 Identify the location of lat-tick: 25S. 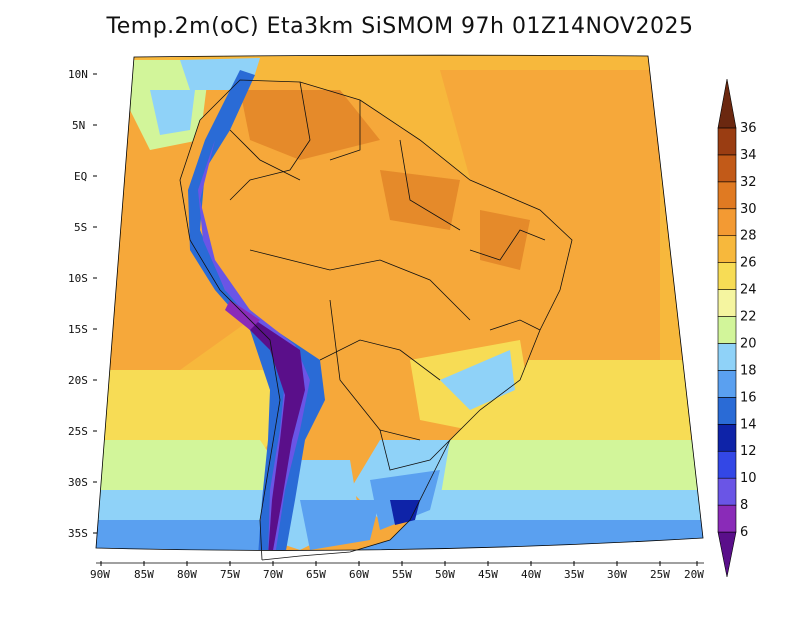
(82, 431).